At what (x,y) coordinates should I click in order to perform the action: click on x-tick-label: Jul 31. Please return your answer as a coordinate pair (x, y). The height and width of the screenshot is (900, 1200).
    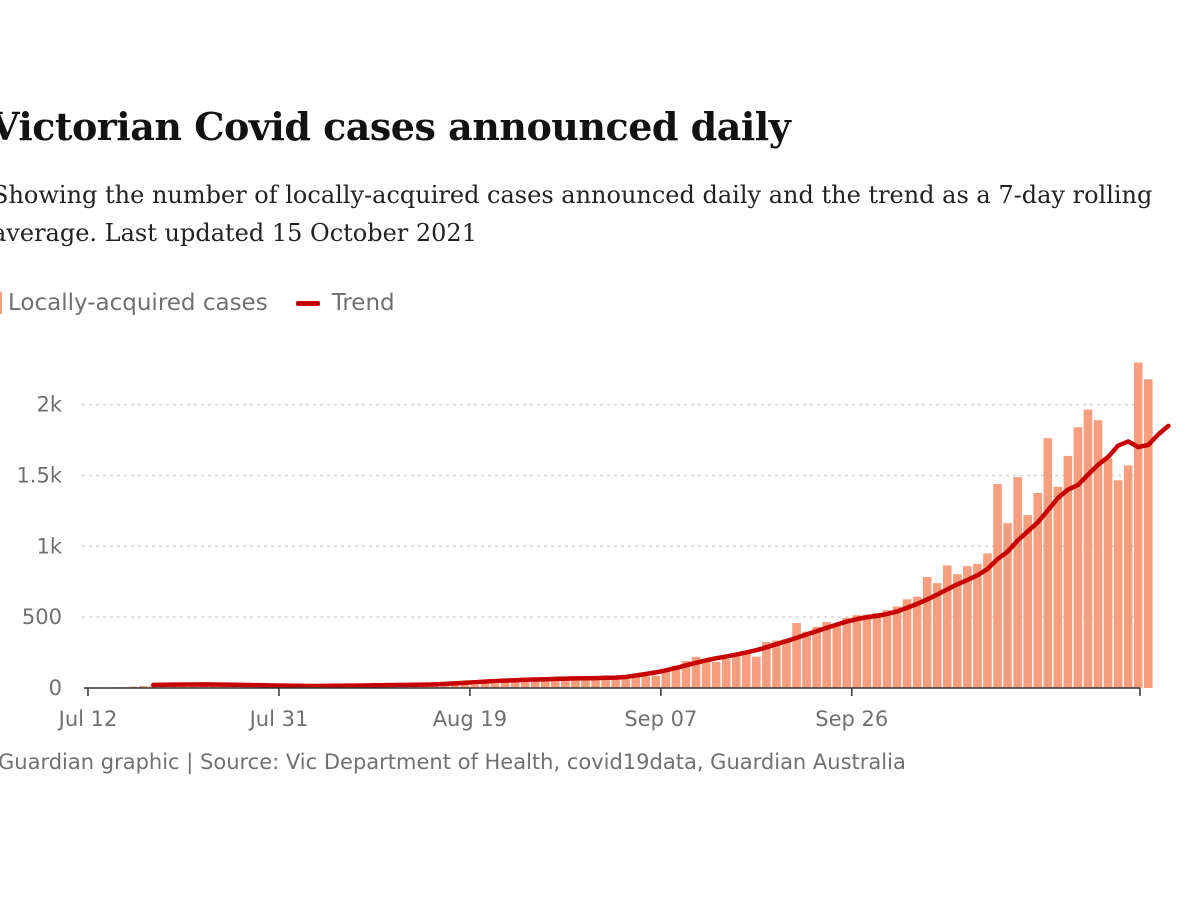
    Looking at the image, I should click on (278, 719).